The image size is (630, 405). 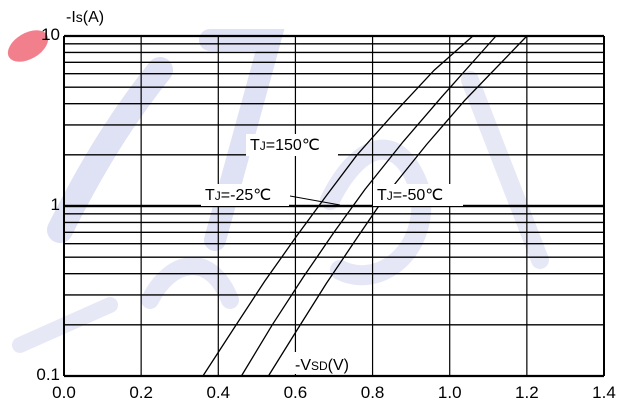 I want to click on x-tick-label: 0.4, so click(x=218, y=392).